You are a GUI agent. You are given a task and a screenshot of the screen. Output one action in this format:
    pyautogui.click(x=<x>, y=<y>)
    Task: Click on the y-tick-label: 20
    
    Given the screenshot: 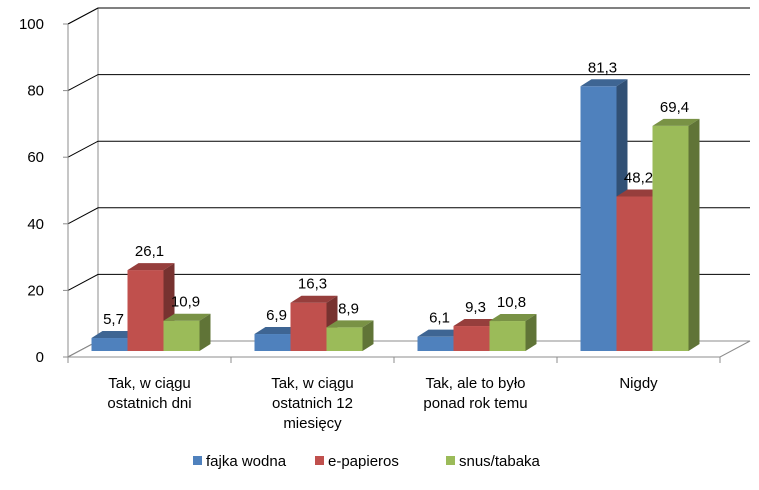 What is the action you would take?
    pyautogui.click(x=35, y=290)
    